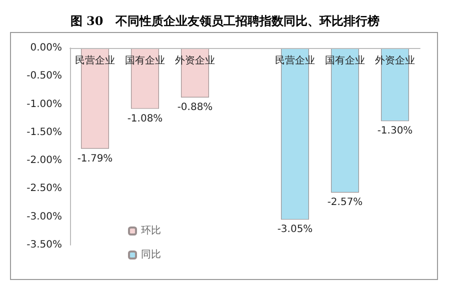 This screenshot has width=450, height=291. What do you see at coordinates (95, 158) in the screenshot?
I see `data-label: -1.79%` at bounding box center [95, 158].